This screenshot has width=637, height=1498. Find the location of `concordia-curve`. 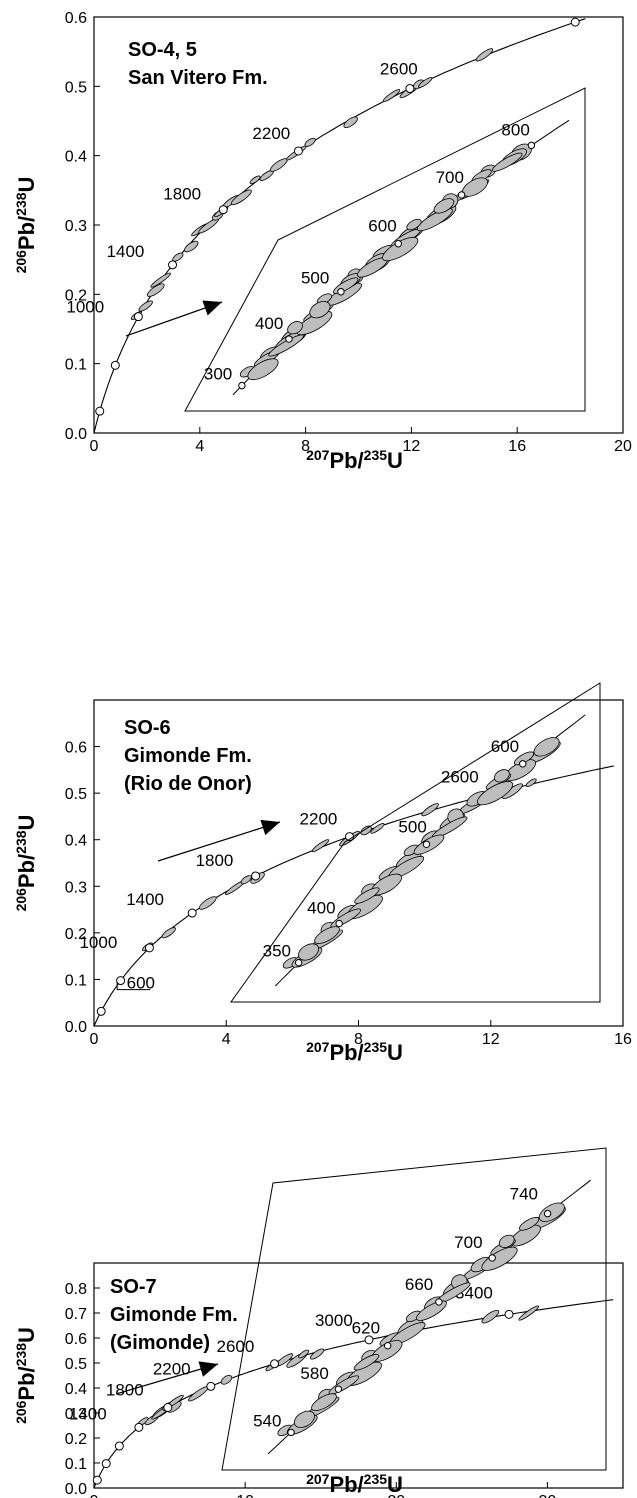

concordia-curve is located at coordinates (353, 896).